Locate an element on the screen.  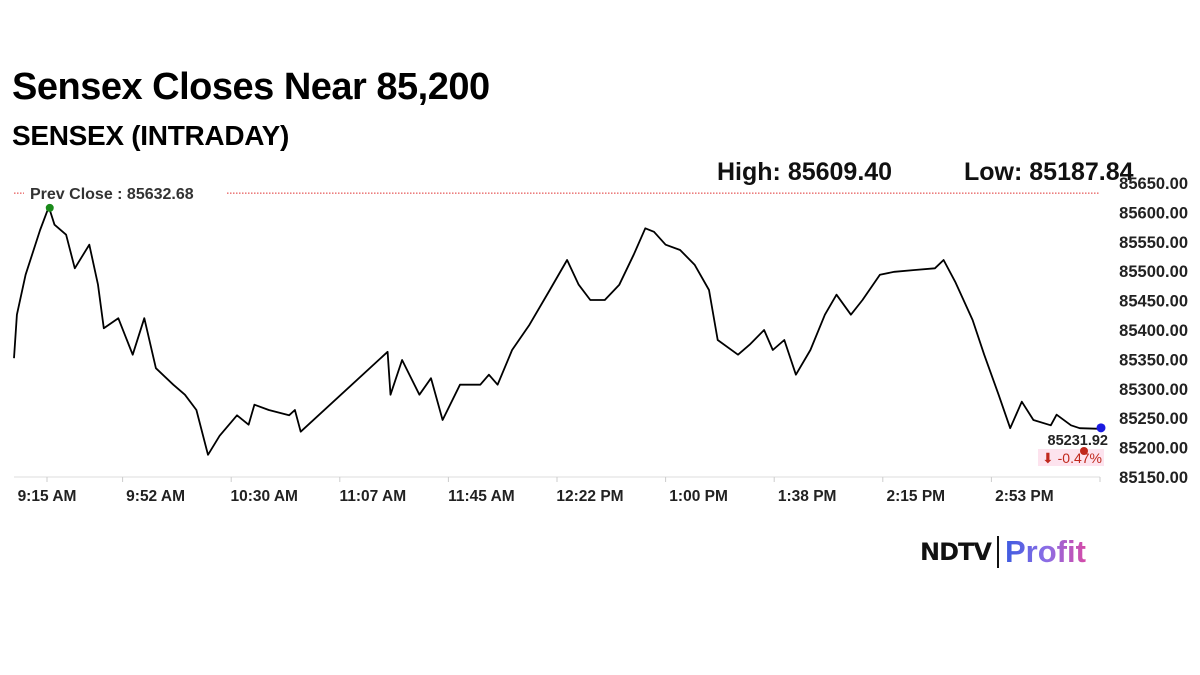
logo-divider is located at coordinates (997, 552).